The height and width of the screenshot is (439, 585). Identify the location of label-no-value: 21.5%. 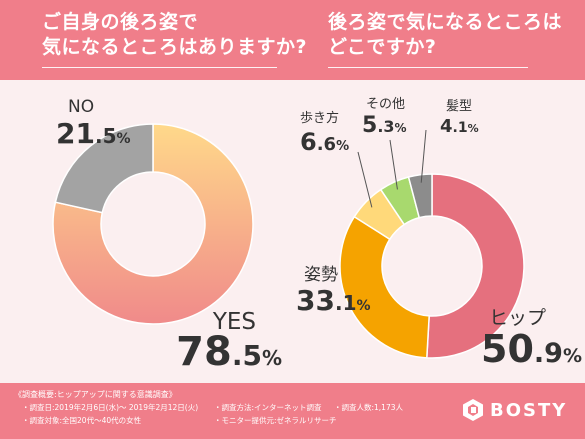
(93, 133).